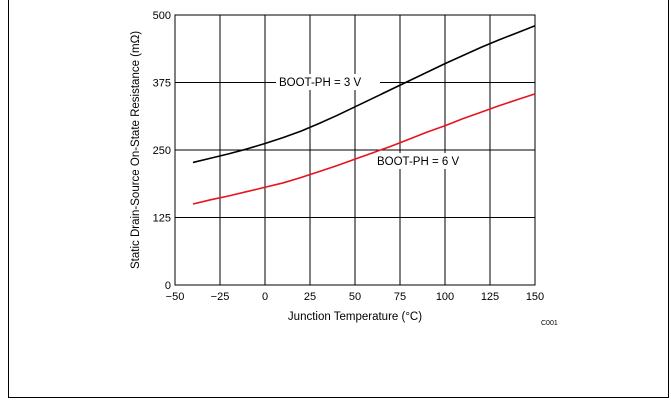 Image resolution: width=671 pixels, height=402 pixels. Describe the element at coordinates (162, 219) in the screenshot. I see `y-tick-label: 125` at that location.